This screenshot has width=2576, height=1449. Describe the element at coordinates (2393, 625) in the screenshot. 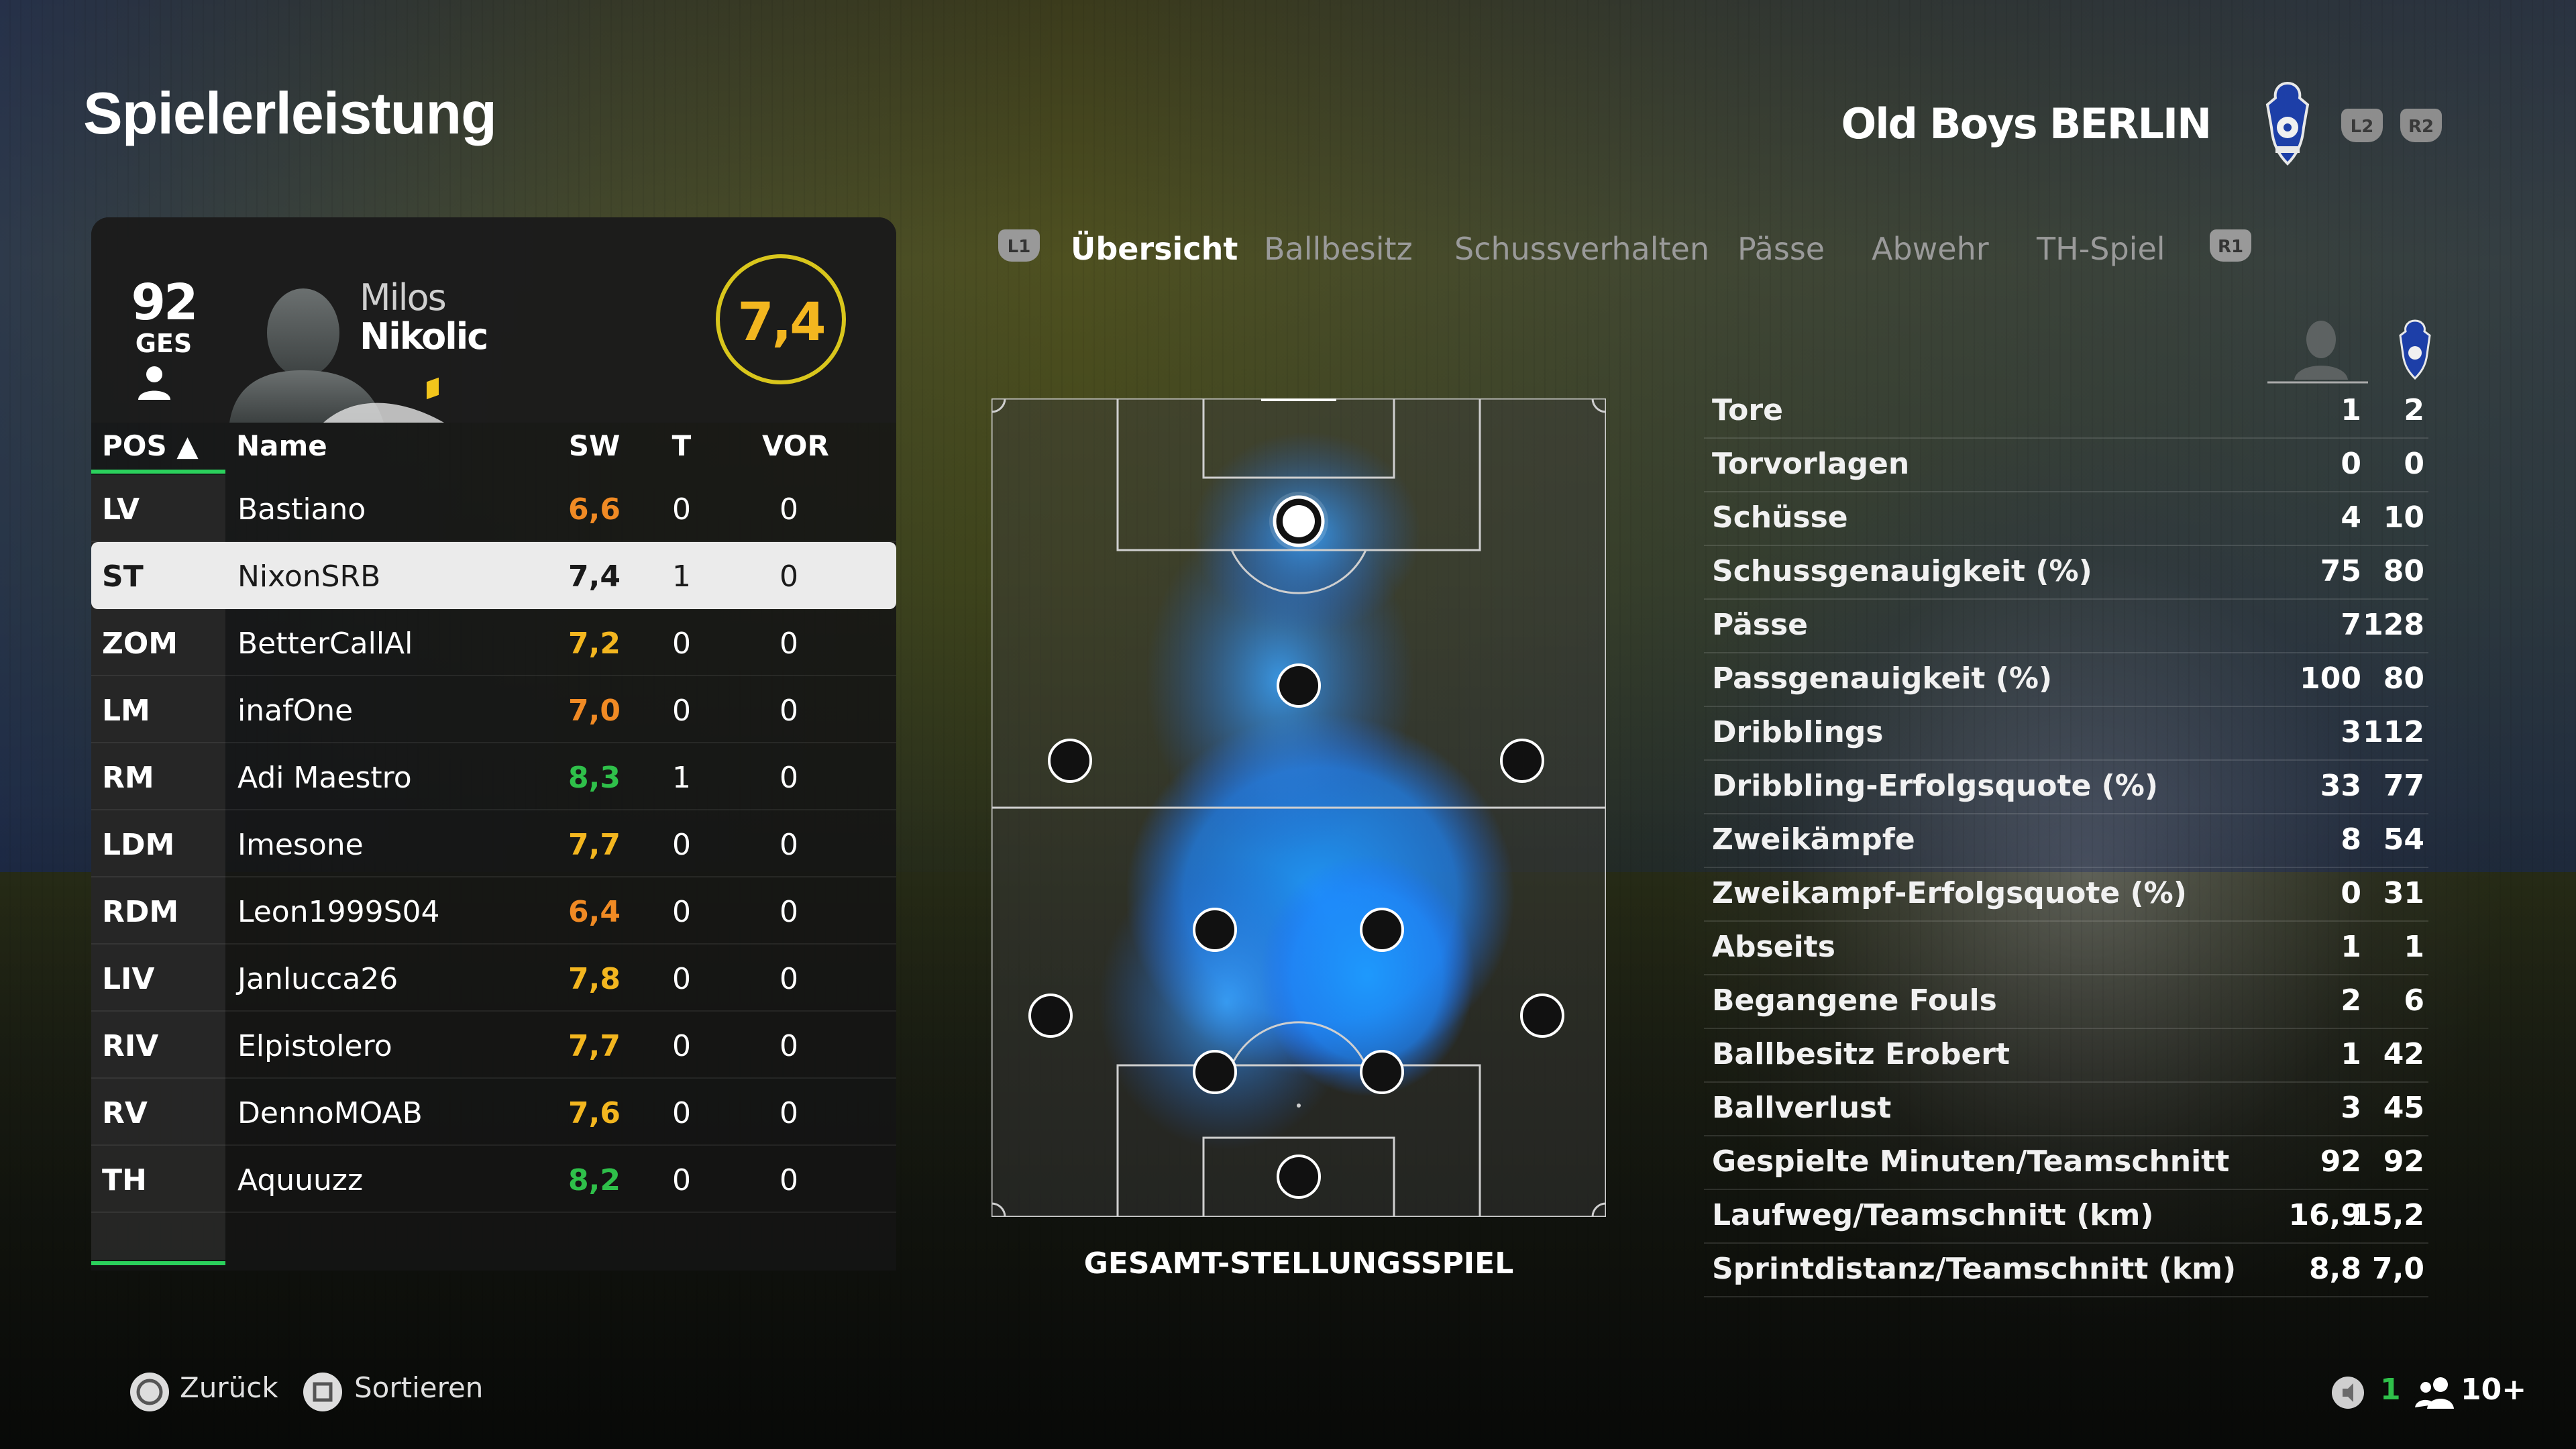

I see `stat-team-value: 128` at that location.